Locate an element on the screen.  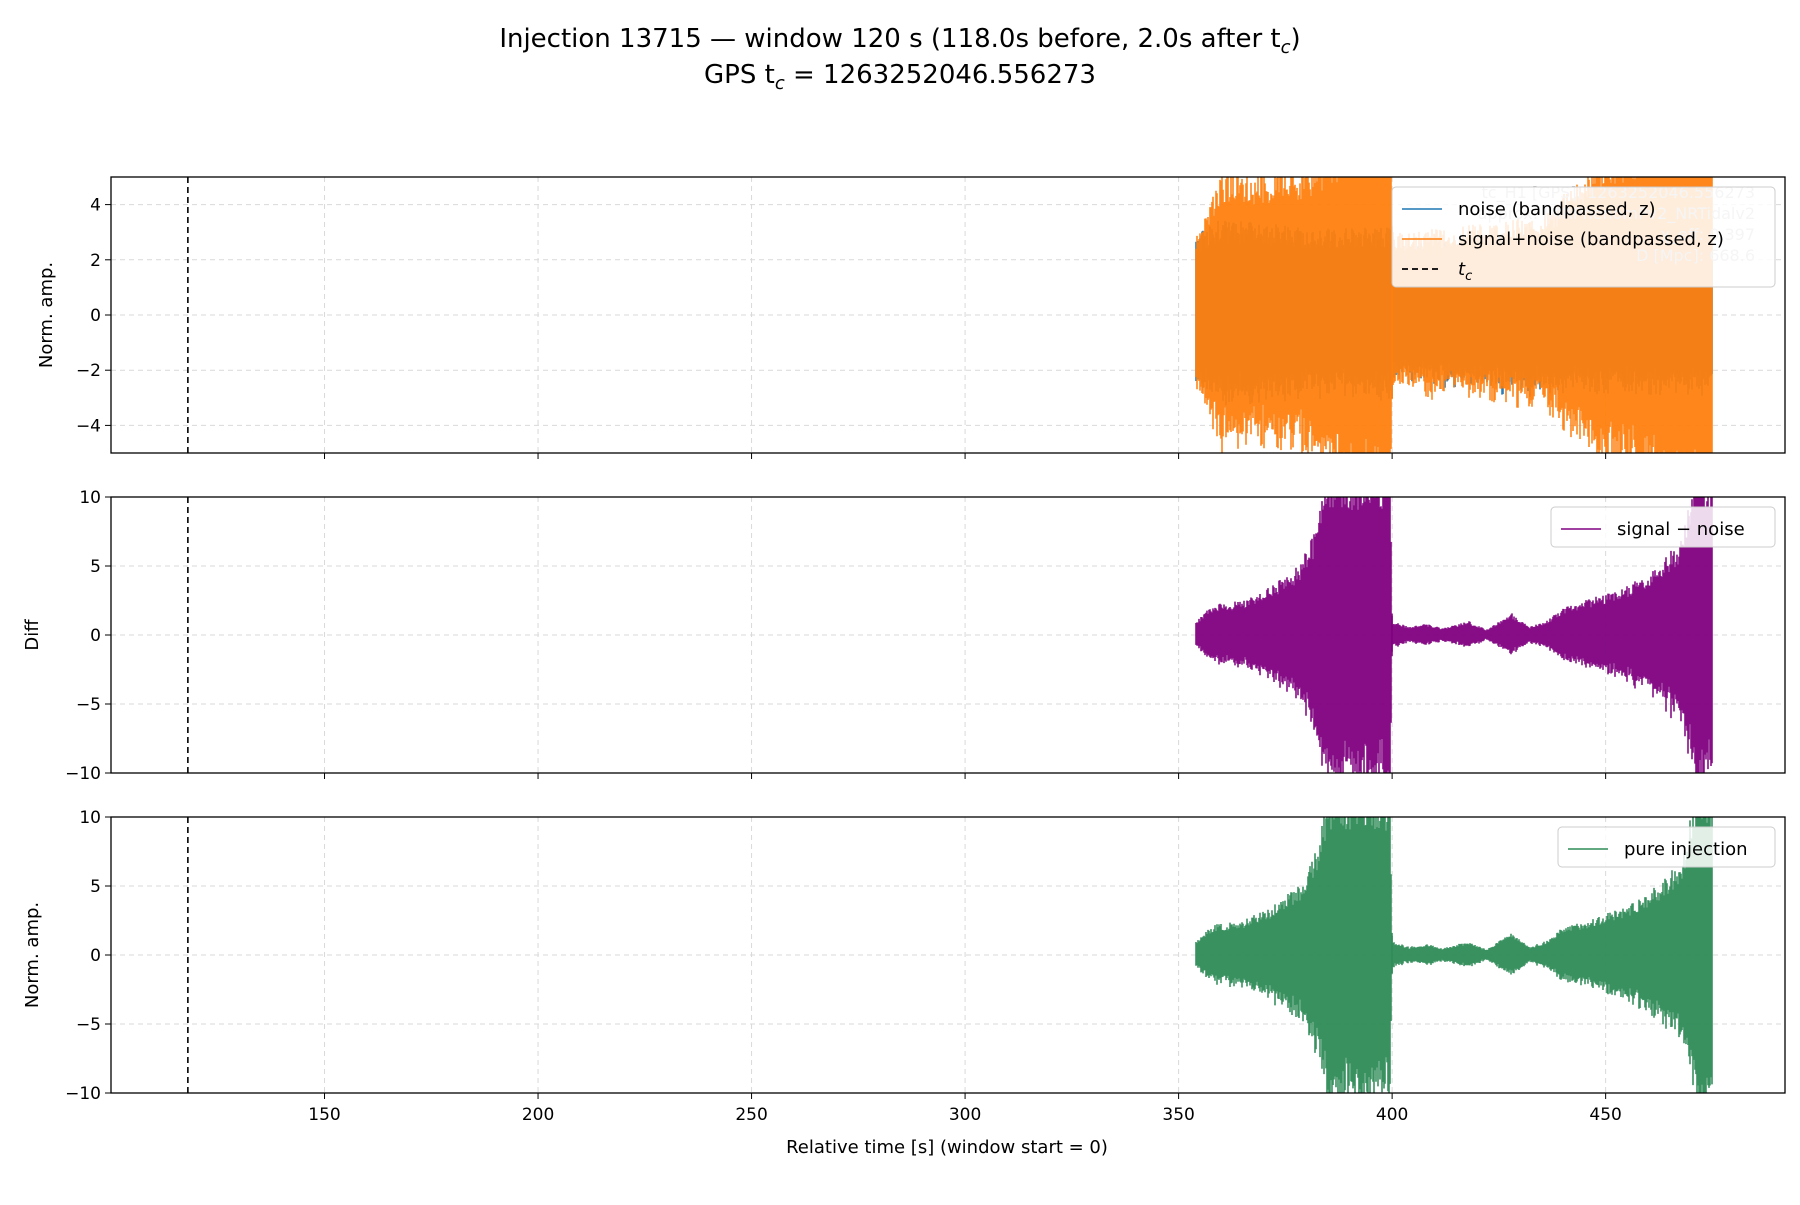
x-tick-label: 200 is located at coordinates (538, 1115).